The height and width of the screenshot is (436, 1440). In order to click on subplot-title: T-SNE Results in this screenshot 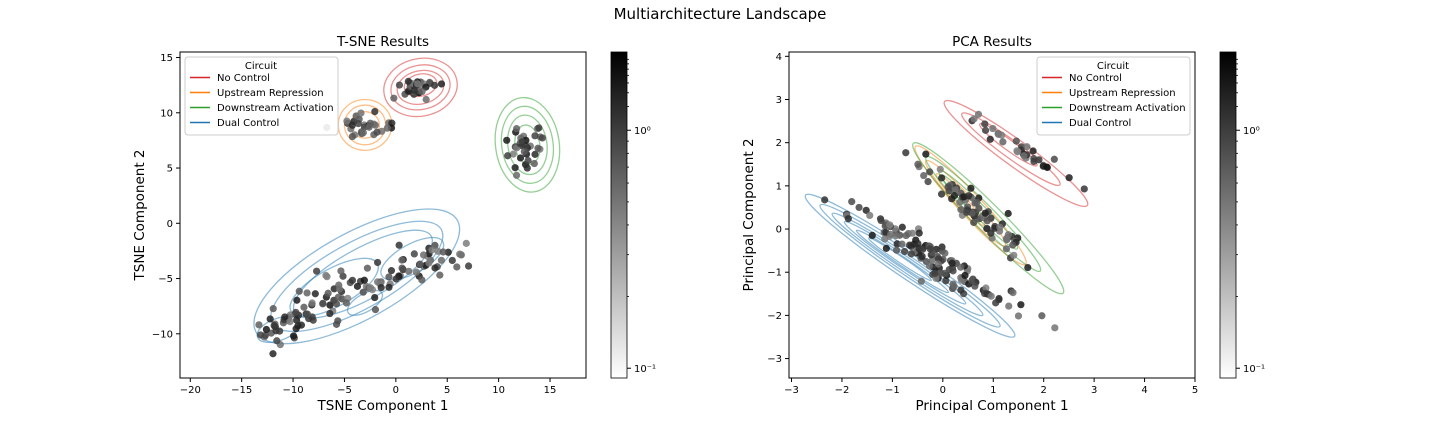, I will do `click(382, 42)`.